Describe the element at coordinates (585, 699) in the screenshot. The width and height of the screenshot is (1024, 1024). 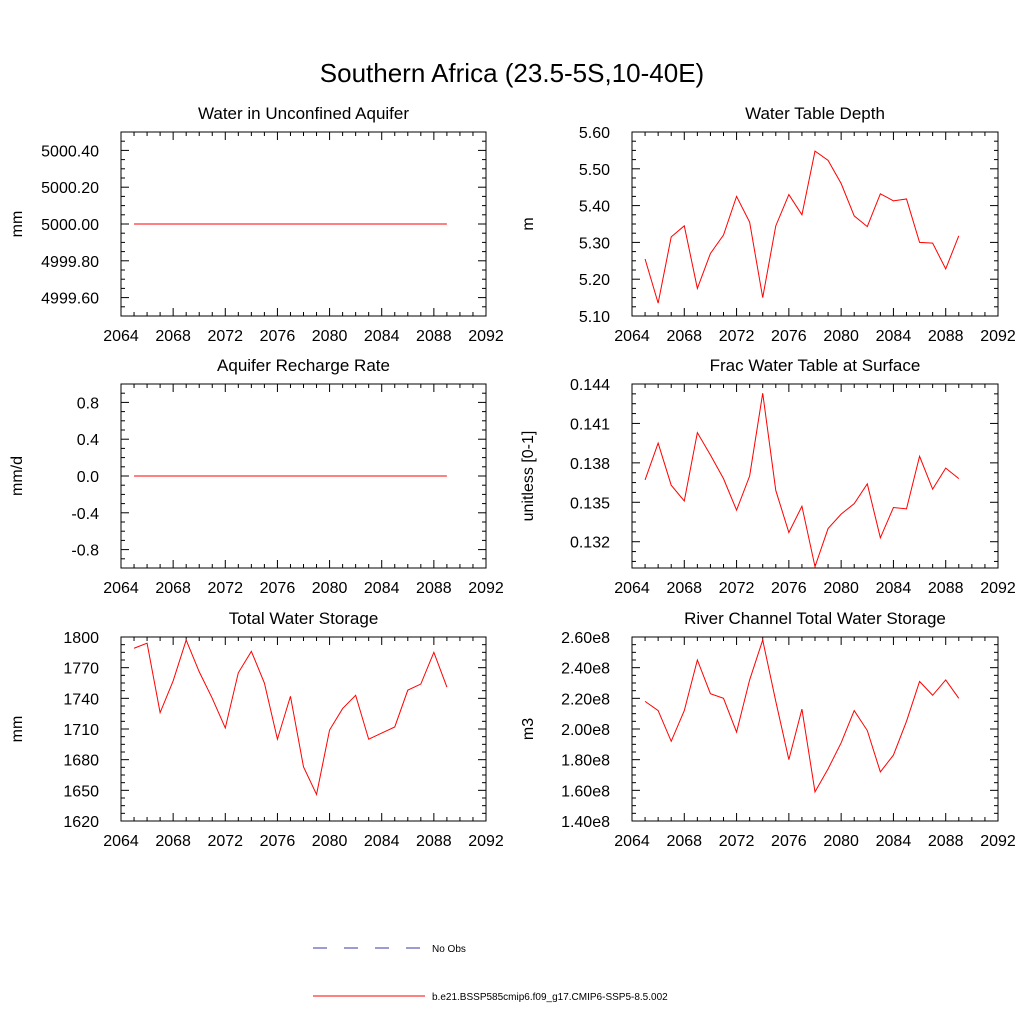
I see `y-tick-label: 2.20e8` at that location.